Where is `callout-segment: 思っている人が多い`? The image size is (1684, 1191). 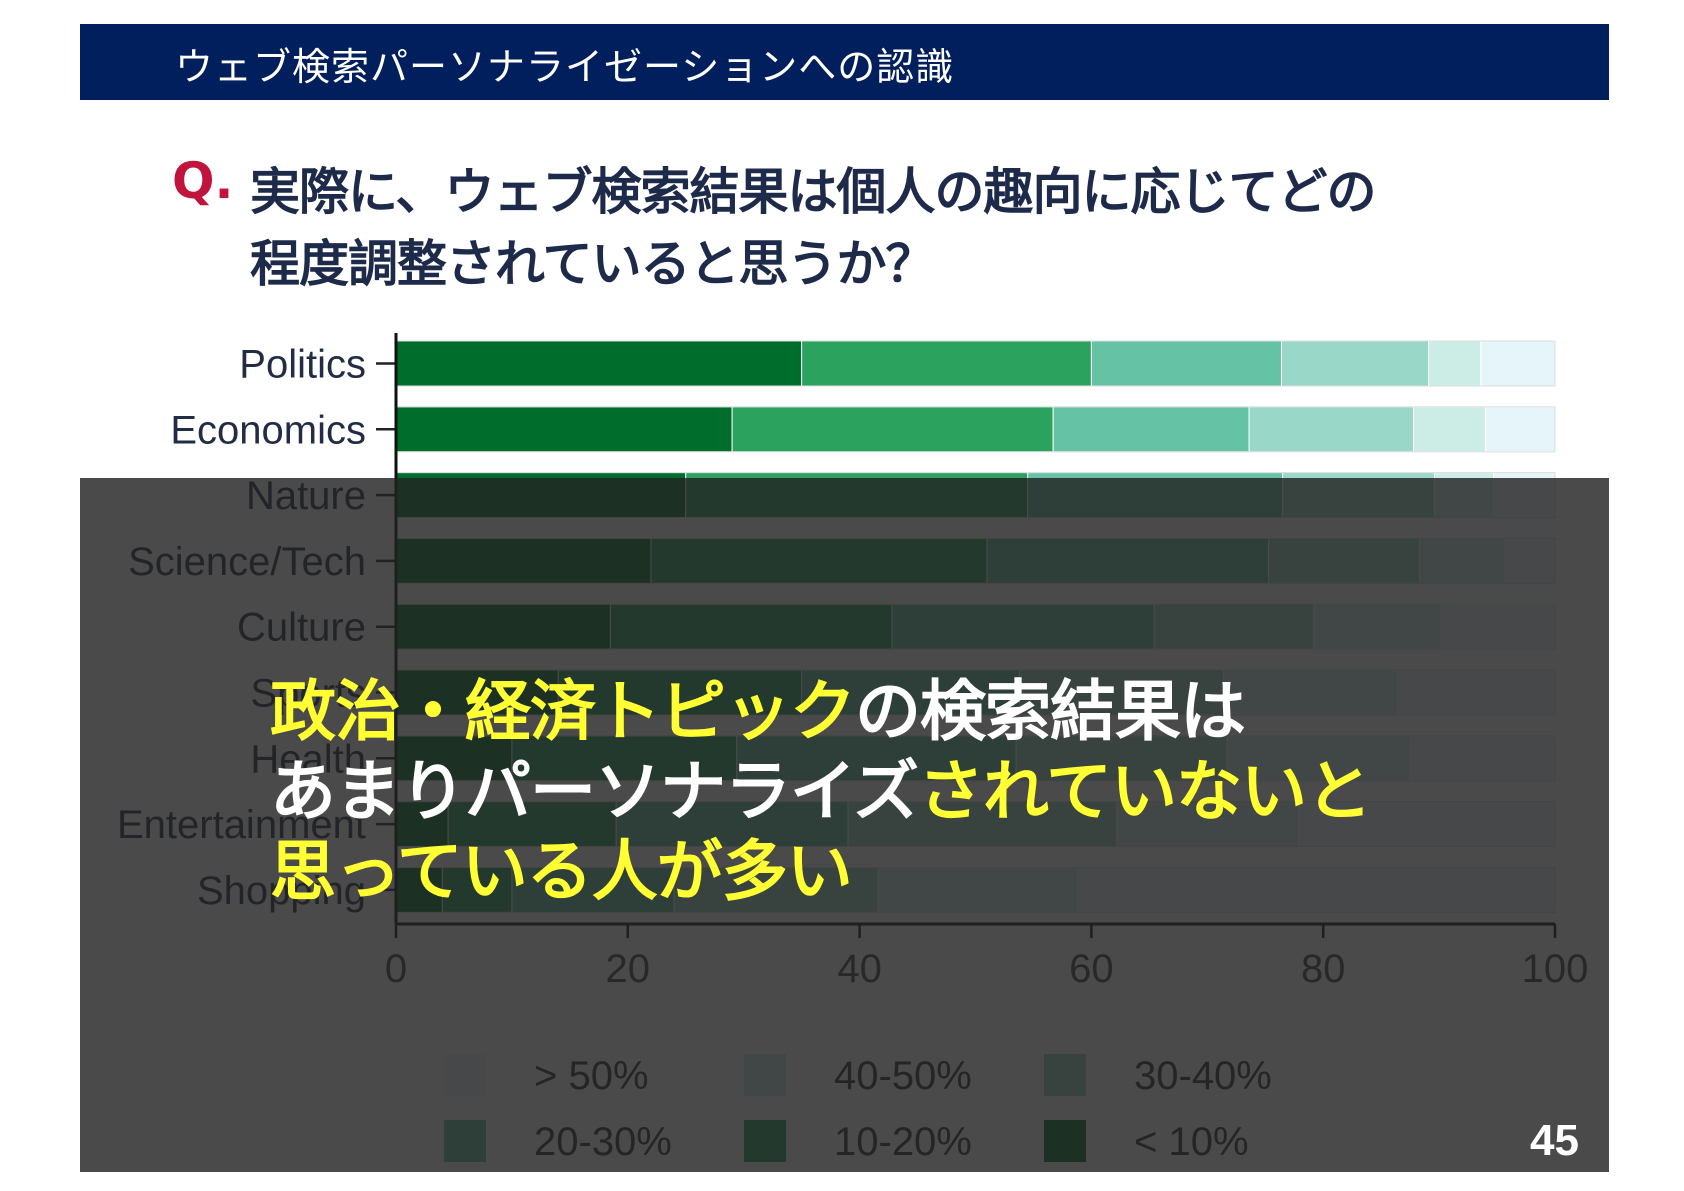 callout-segment: 思っている人が多い is located at coordinates (561, 871).